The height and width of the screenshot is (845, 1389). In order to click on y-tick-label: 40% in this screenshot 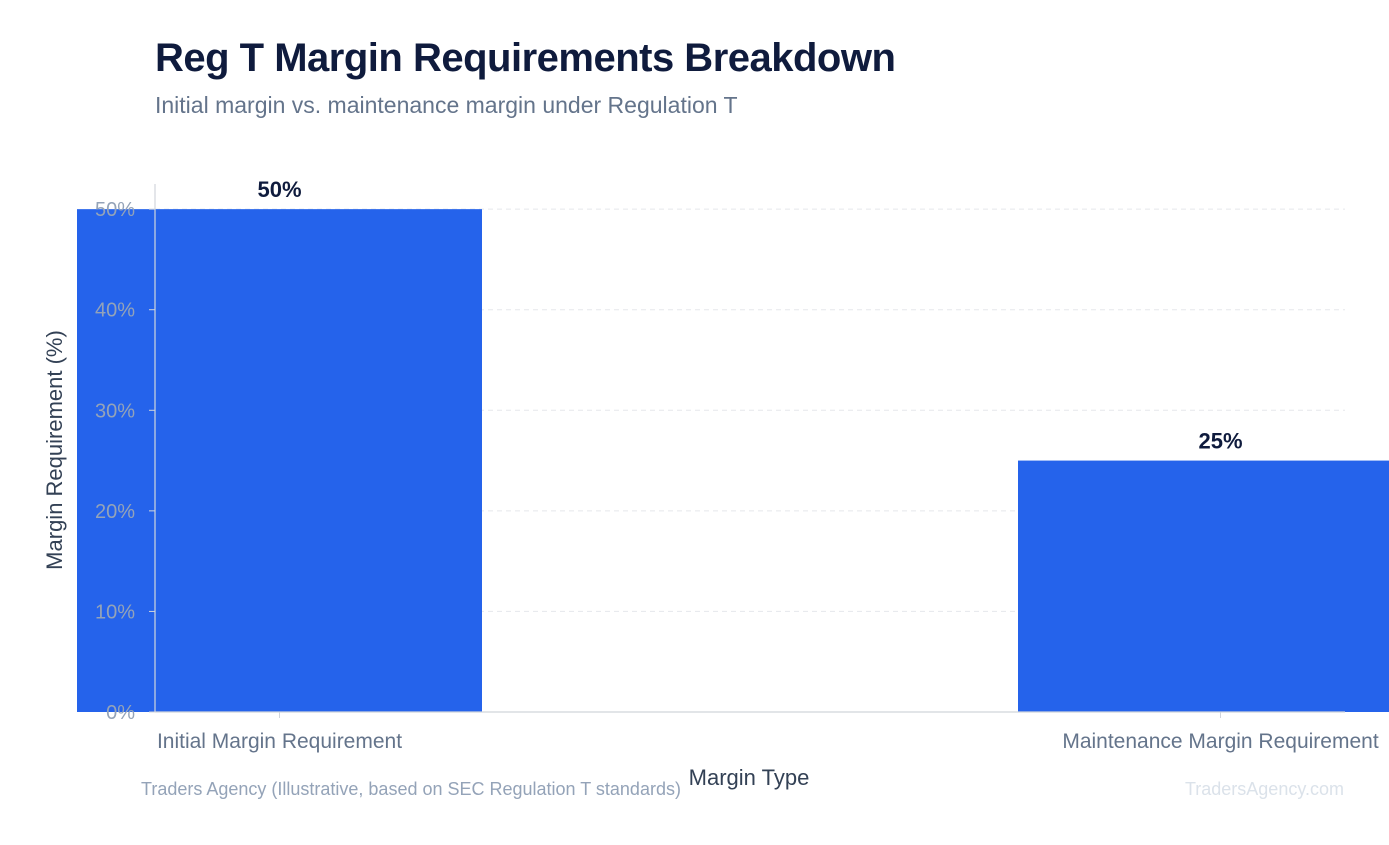, I will do `click(115, 311)`.